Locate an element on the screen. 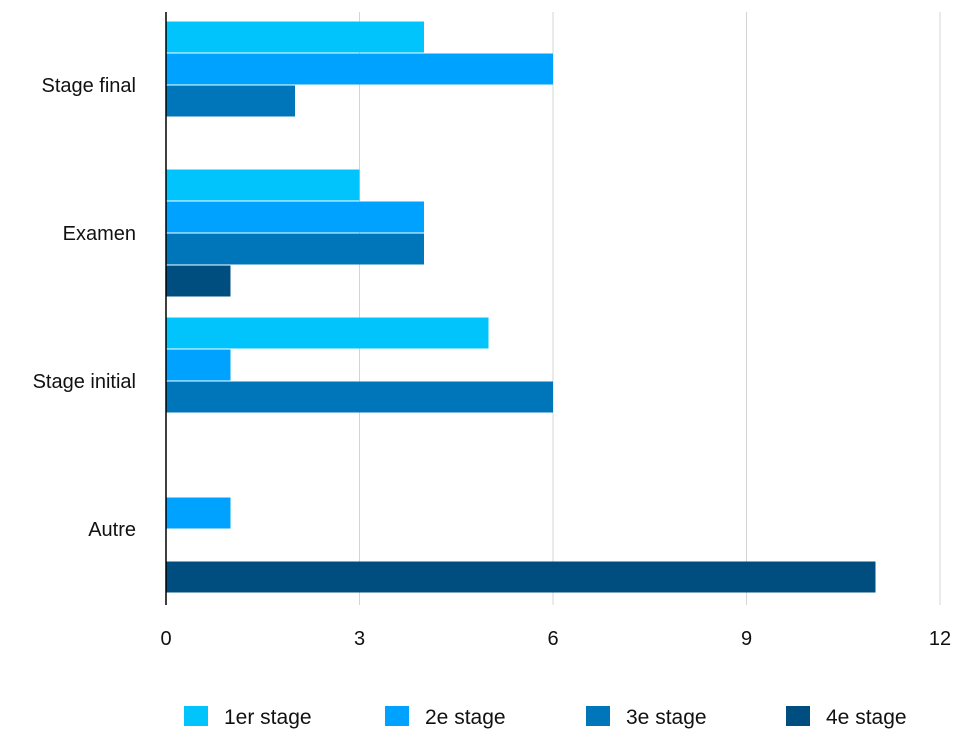  category-label: Examen is located at coordinates (99, 234).